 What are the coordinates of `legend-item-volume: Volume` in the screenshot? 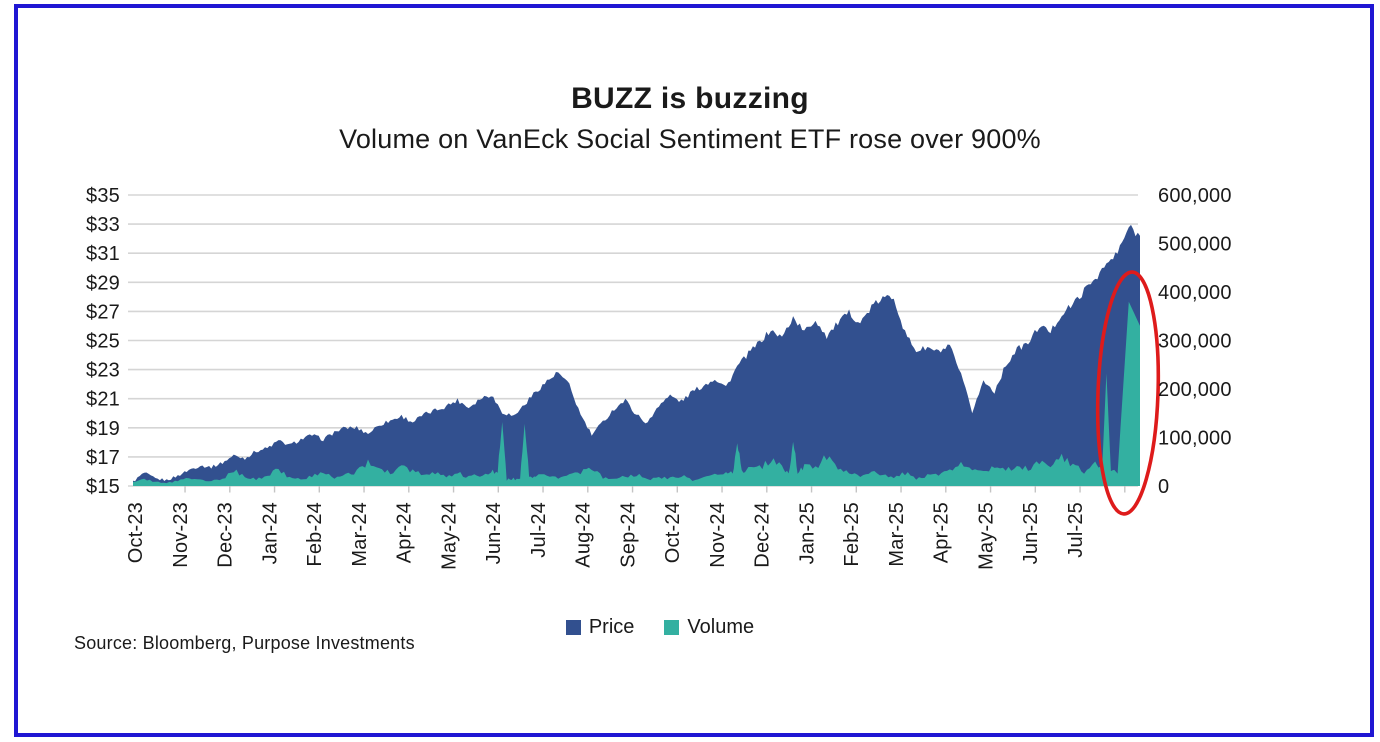 It's located at (709, 627).